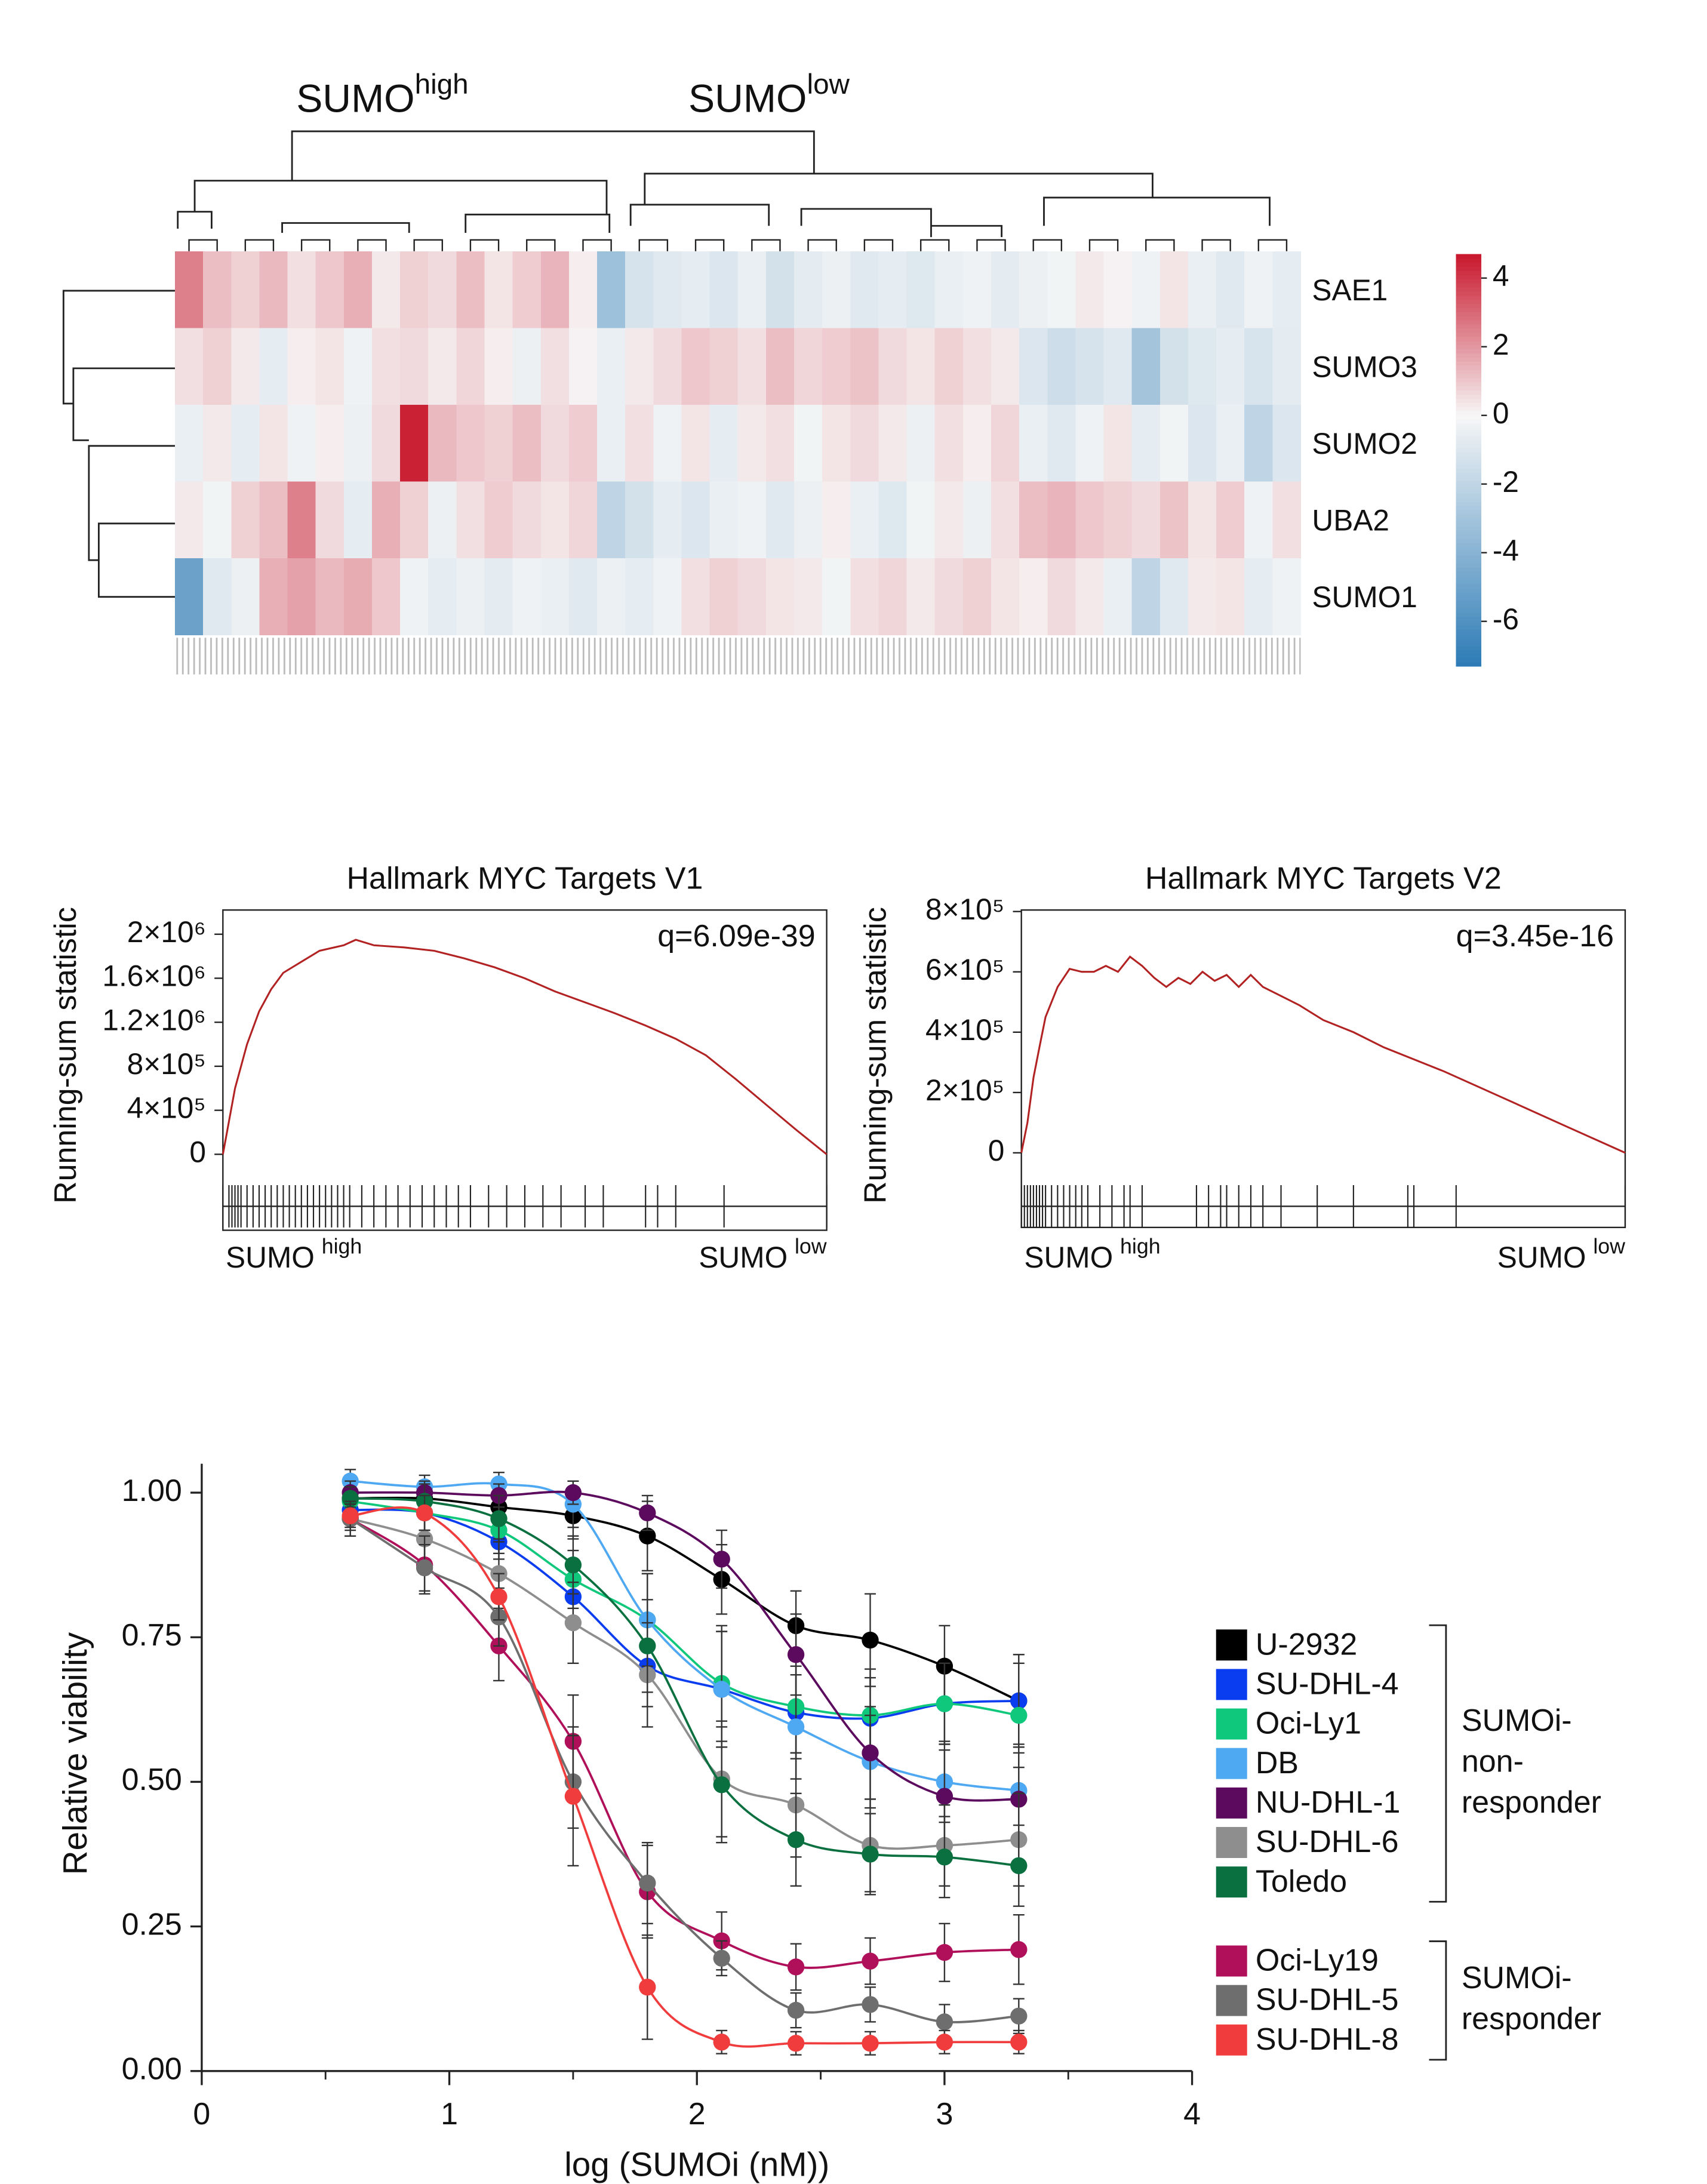  Describe the element at coordinates (201, 2114) in the screenshot. I see `x-tick-label: 0` at that location.